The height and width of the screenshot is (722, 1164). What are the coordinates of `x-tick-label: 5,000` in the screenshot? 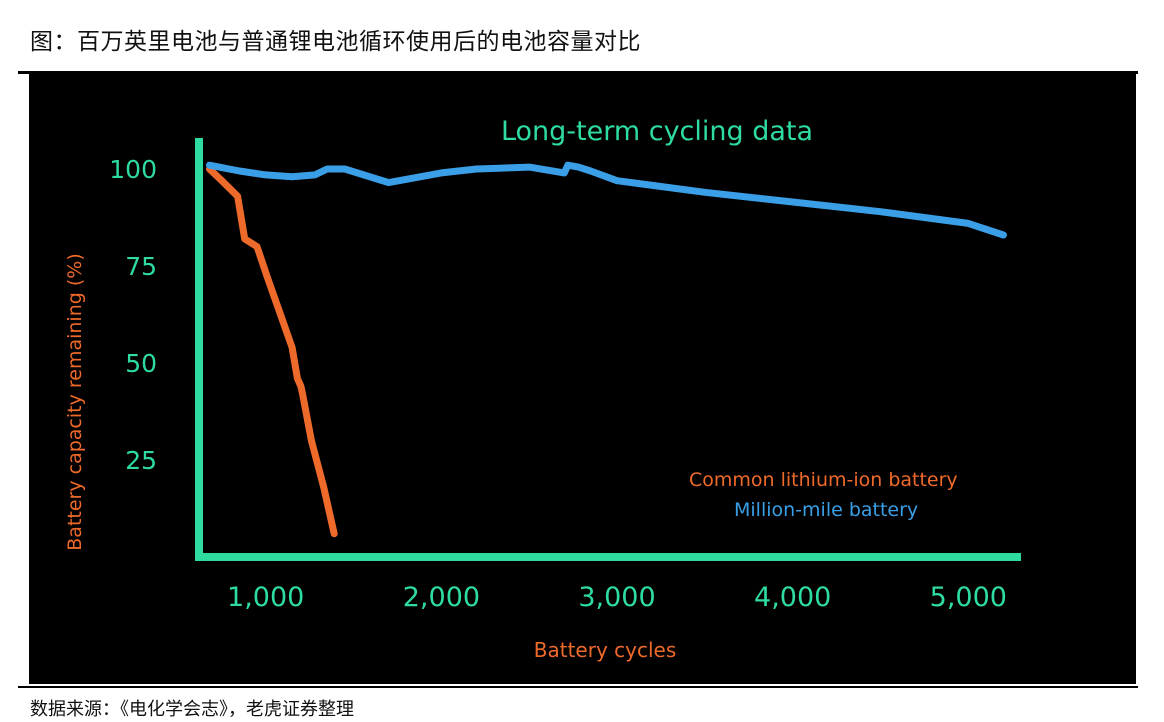 It's located at (968, 597).